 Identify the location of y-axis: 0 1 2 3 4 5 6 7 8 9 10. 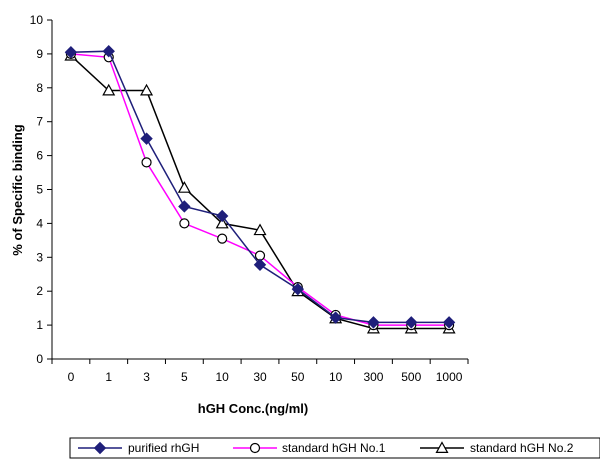
(41, 189).